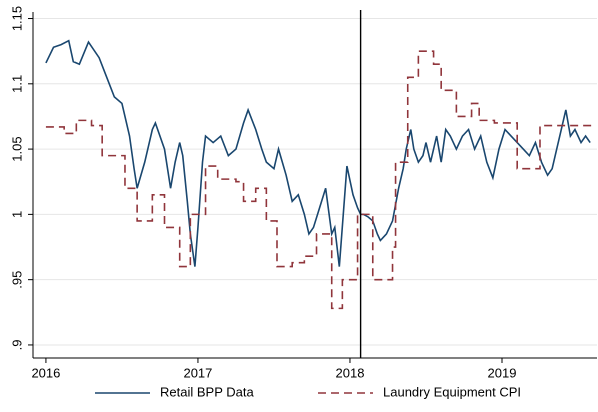 The height and width of the screenshot is (412, 598). What do you see at coordinates (16, 18) in the screenshot?
I see `y-tick-label: 1.15` at bounding box center [16, 18].